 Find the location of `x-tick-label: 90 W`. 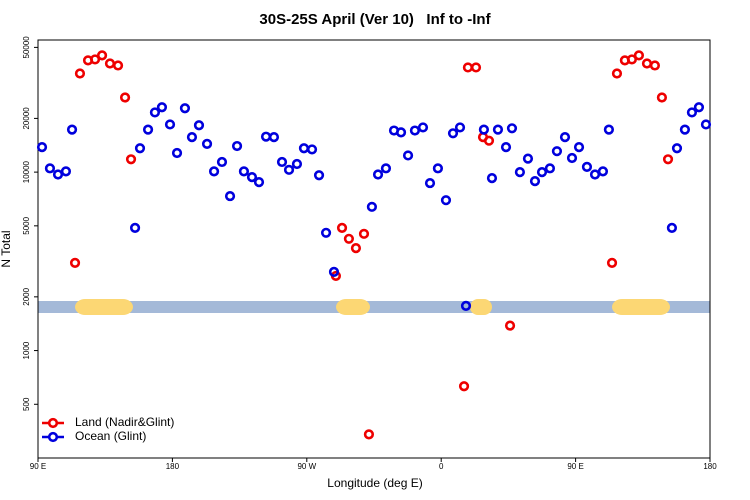

x-tick-label: 90 W is located at coordinates (306, 466).